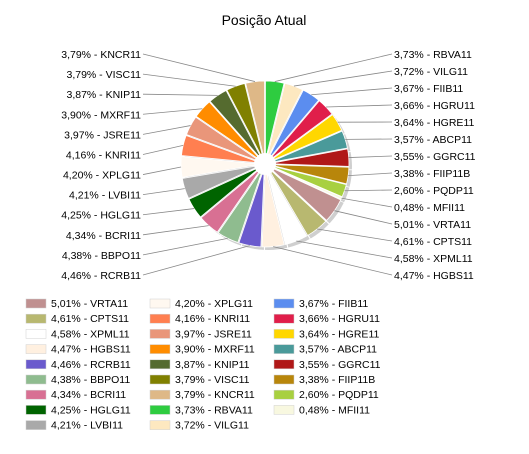  What do you see at coordinates (370, 174) in the screenshot?
I see `leader-line-fiip11b` at bounding box center [370, 174].